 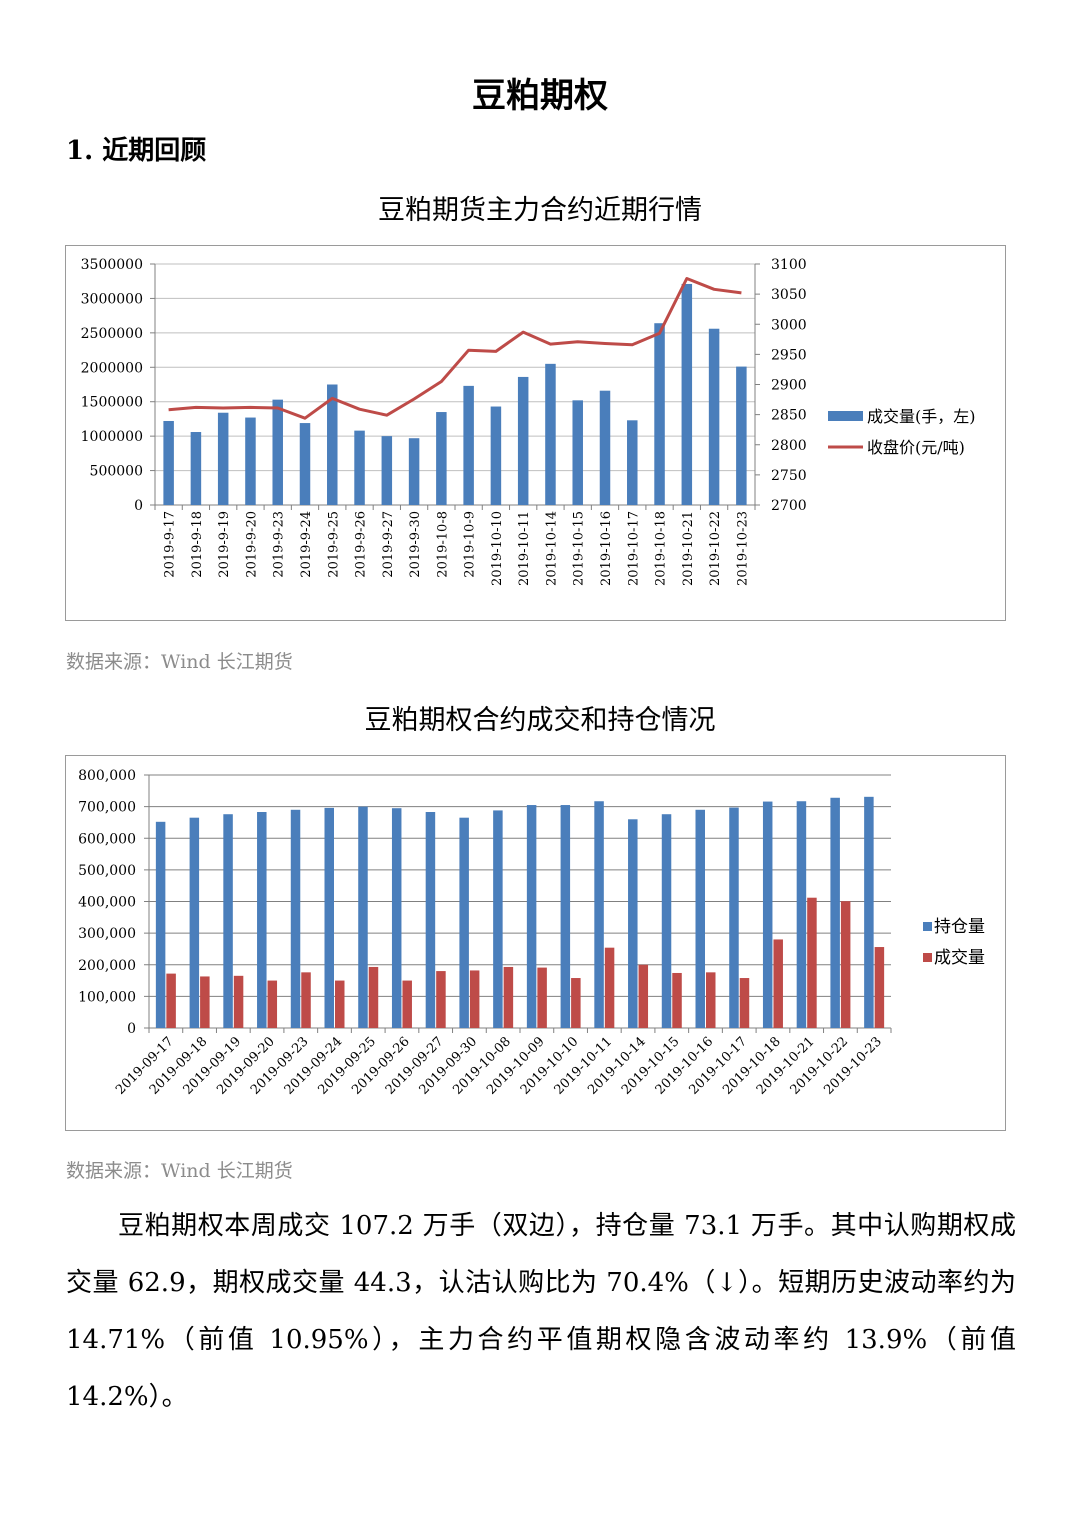 What do you see at coordinates (789, 476) in the screenshot?
I see `y-right-tick-label: 2750` at bounding box center [789, 476].